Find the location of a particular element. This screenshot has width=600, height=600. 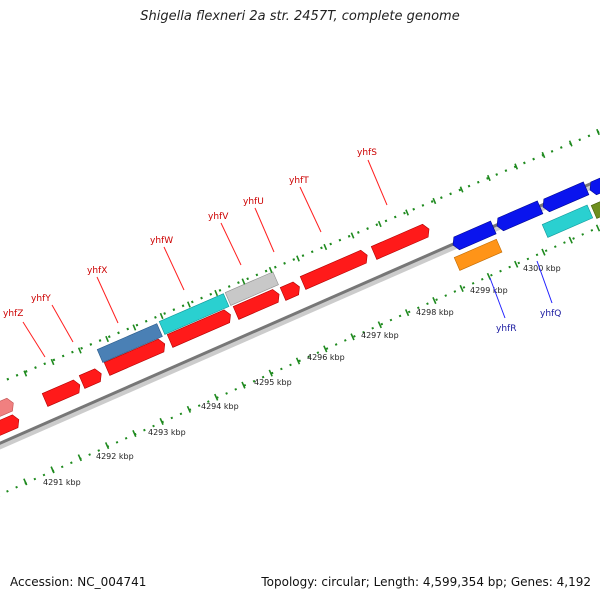

scale-label: 4299 kbp is located at coordinates (489, 290).